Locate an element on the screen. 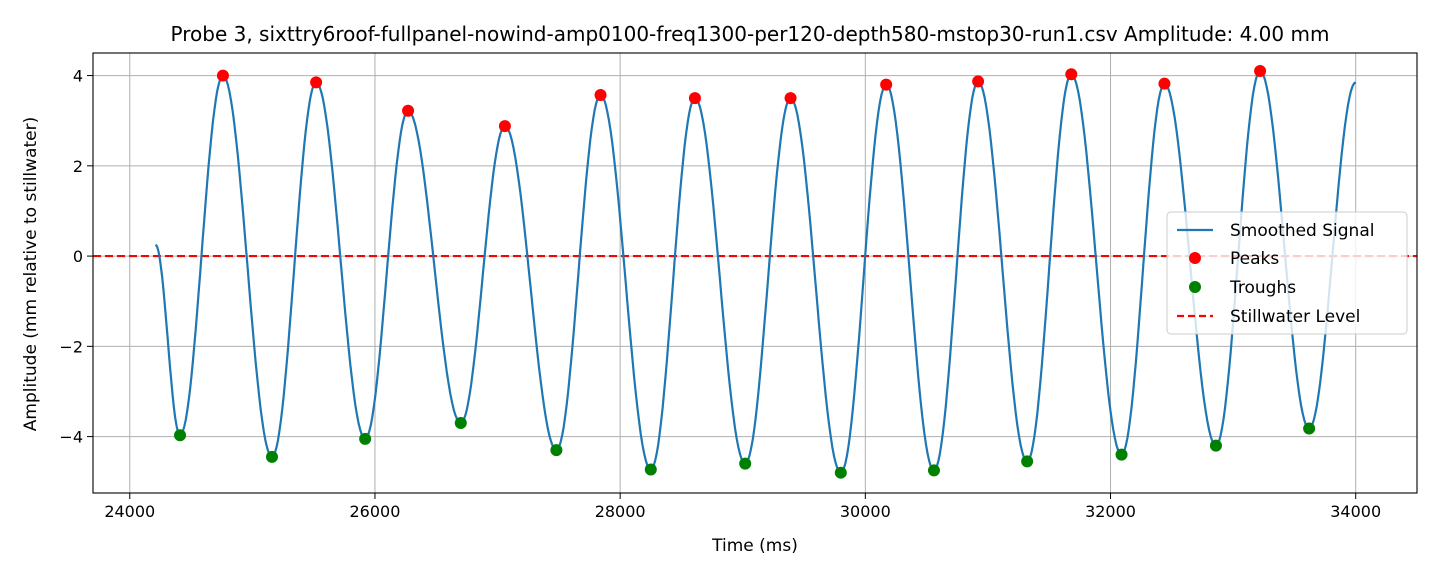 The height and width of the screenshot is (576, 1440). y-tick-label: 0 is located at coordinates (78, 256).